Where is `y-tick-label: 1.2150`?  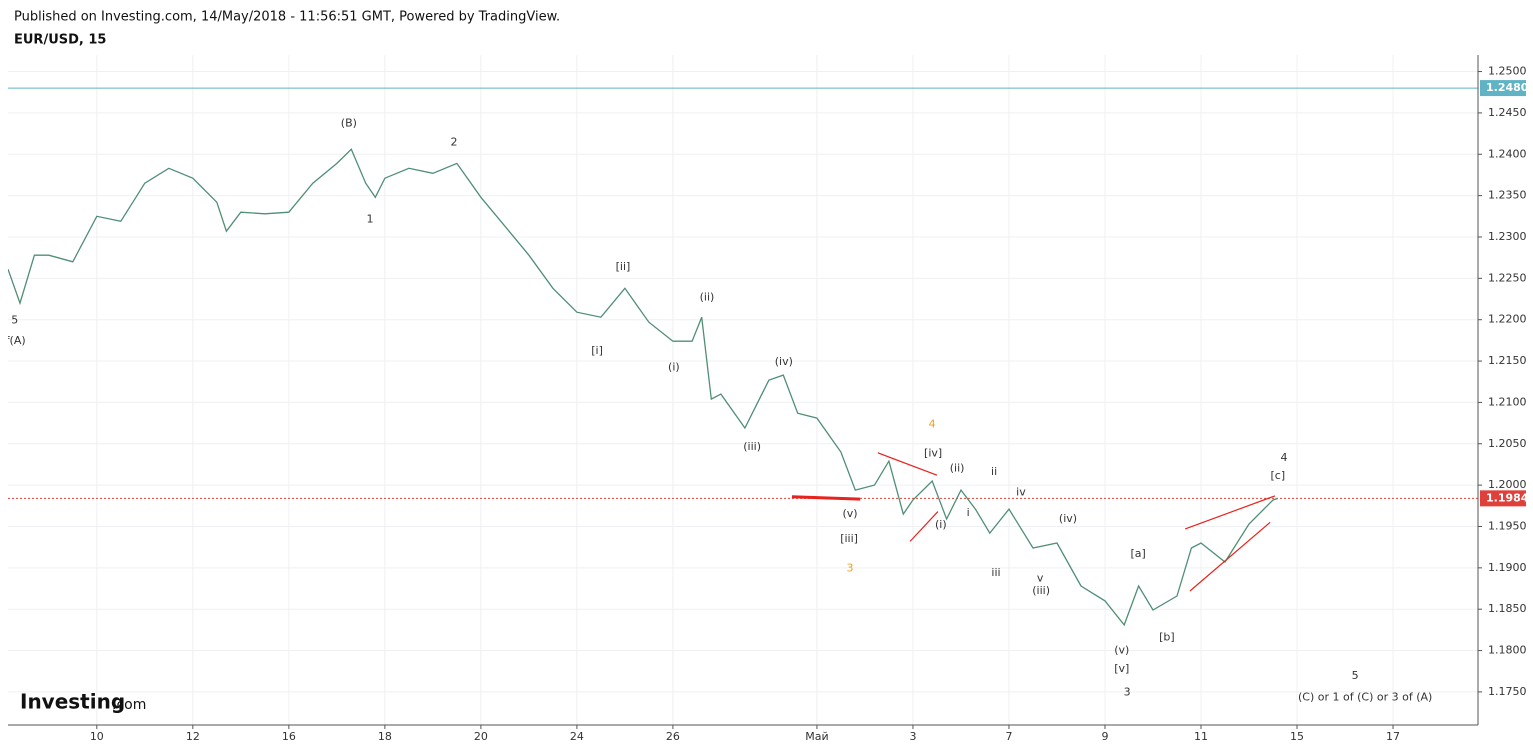
y-tick-label: 1.2150 is located at coordinates (1507, 360).